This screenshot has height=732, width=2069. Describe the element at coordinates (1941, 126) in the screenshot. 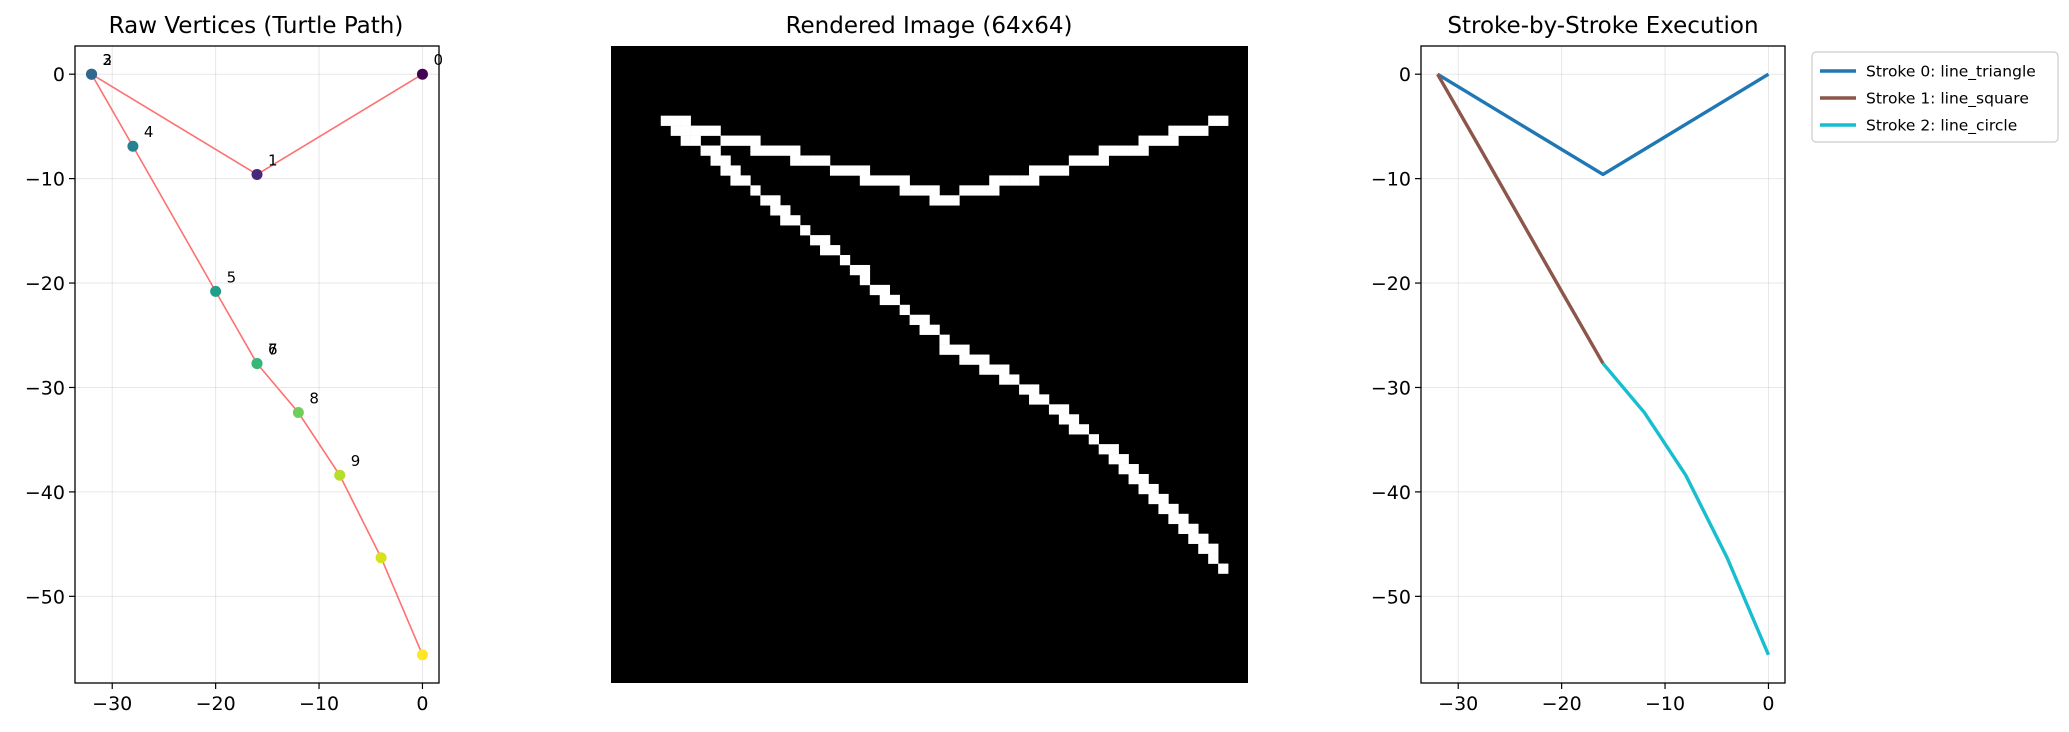

I see `legend-entry-label: Stroke 2: line_circle` at that location.